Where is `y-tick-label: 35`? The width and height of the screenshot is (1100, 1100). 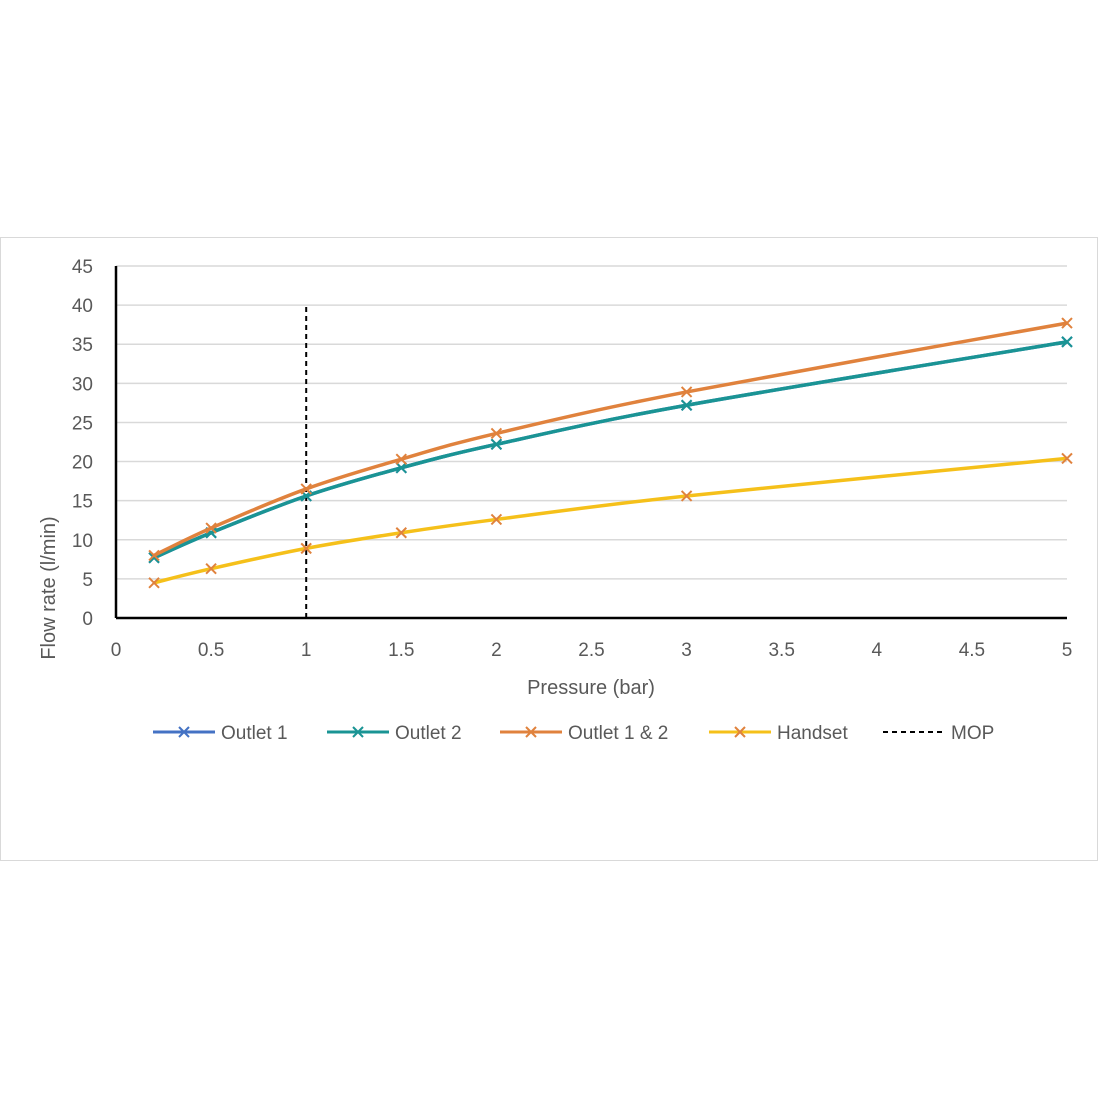 y-tick-label: 35 is located at coordinates (82, 345).